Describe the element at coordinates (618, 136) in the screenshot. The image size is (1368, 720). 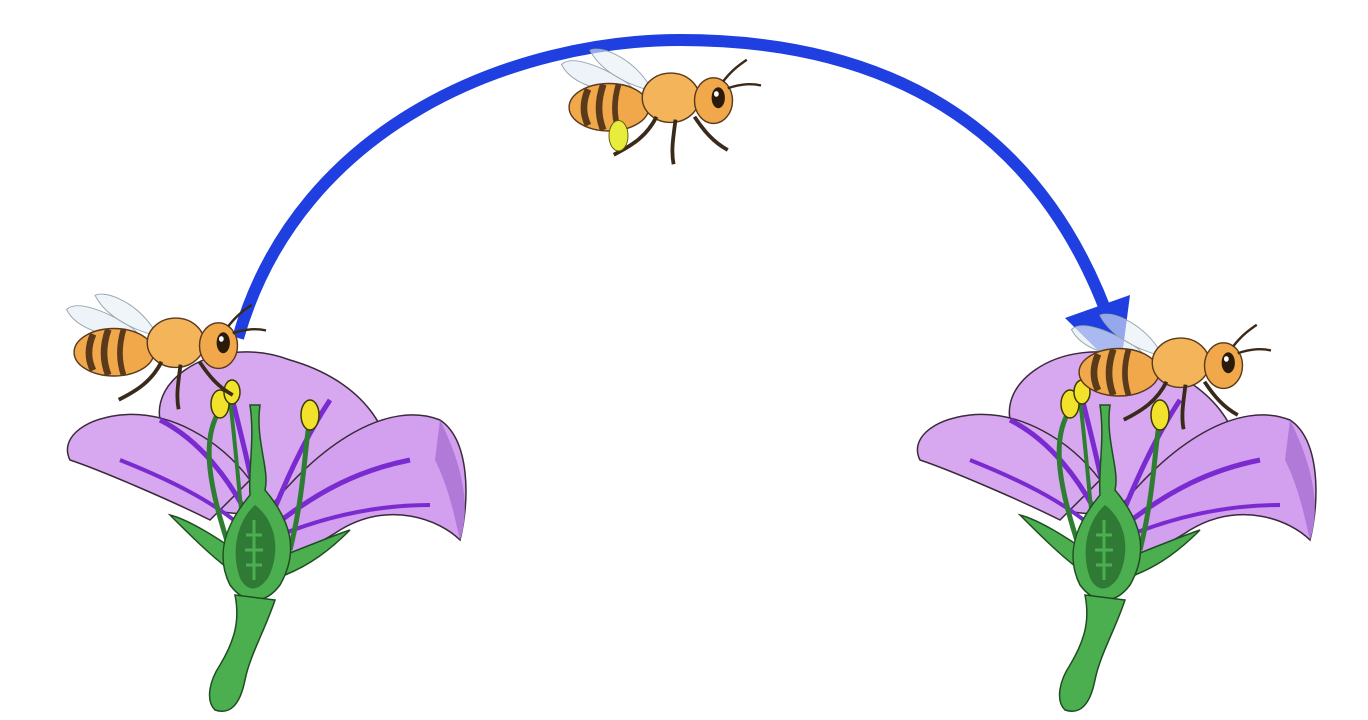
I see `pollen-icon` at that location.